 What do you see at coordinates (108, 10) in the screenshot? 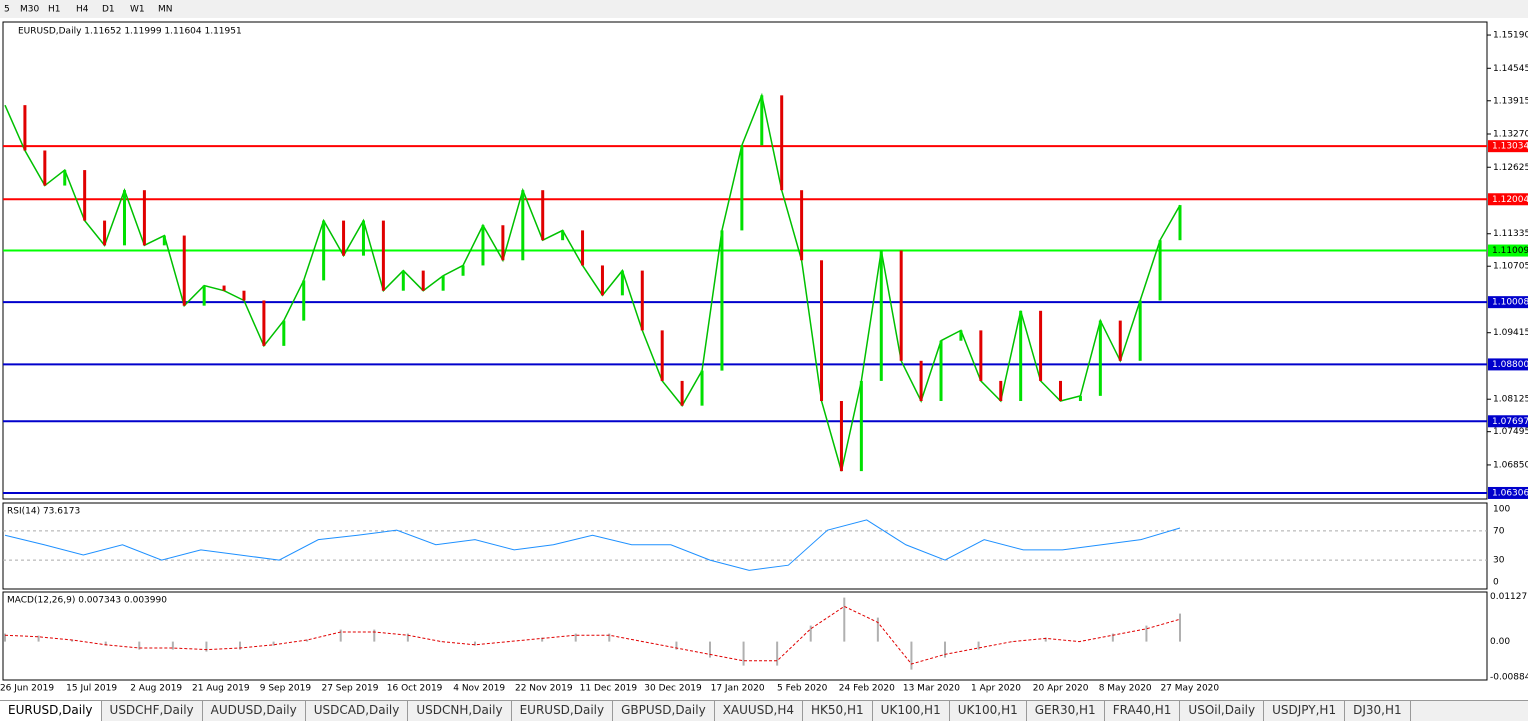
I see `timeframe-button: D1` at bounding box center [108, 10].